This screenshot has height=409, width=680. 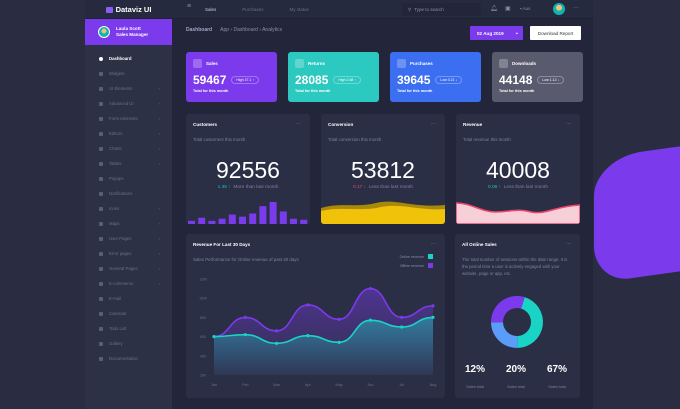 I want to click on sidebar-item-e-mail: E-mail, so click(x=128, y=298).